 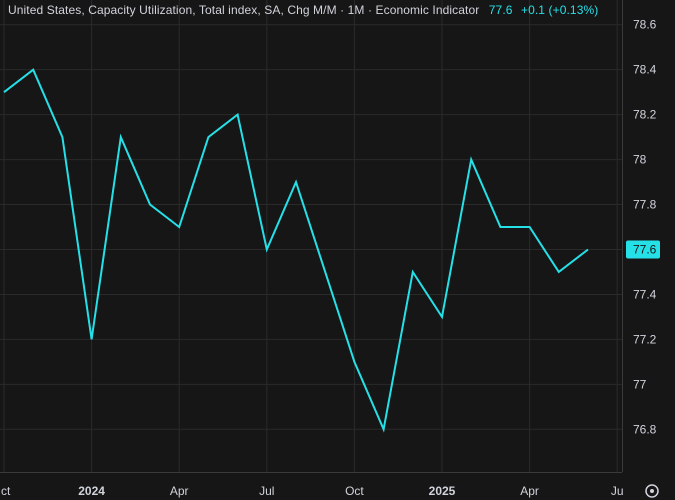 I want to click on y-tick-label: 77.2, so click(x=645, y=339).